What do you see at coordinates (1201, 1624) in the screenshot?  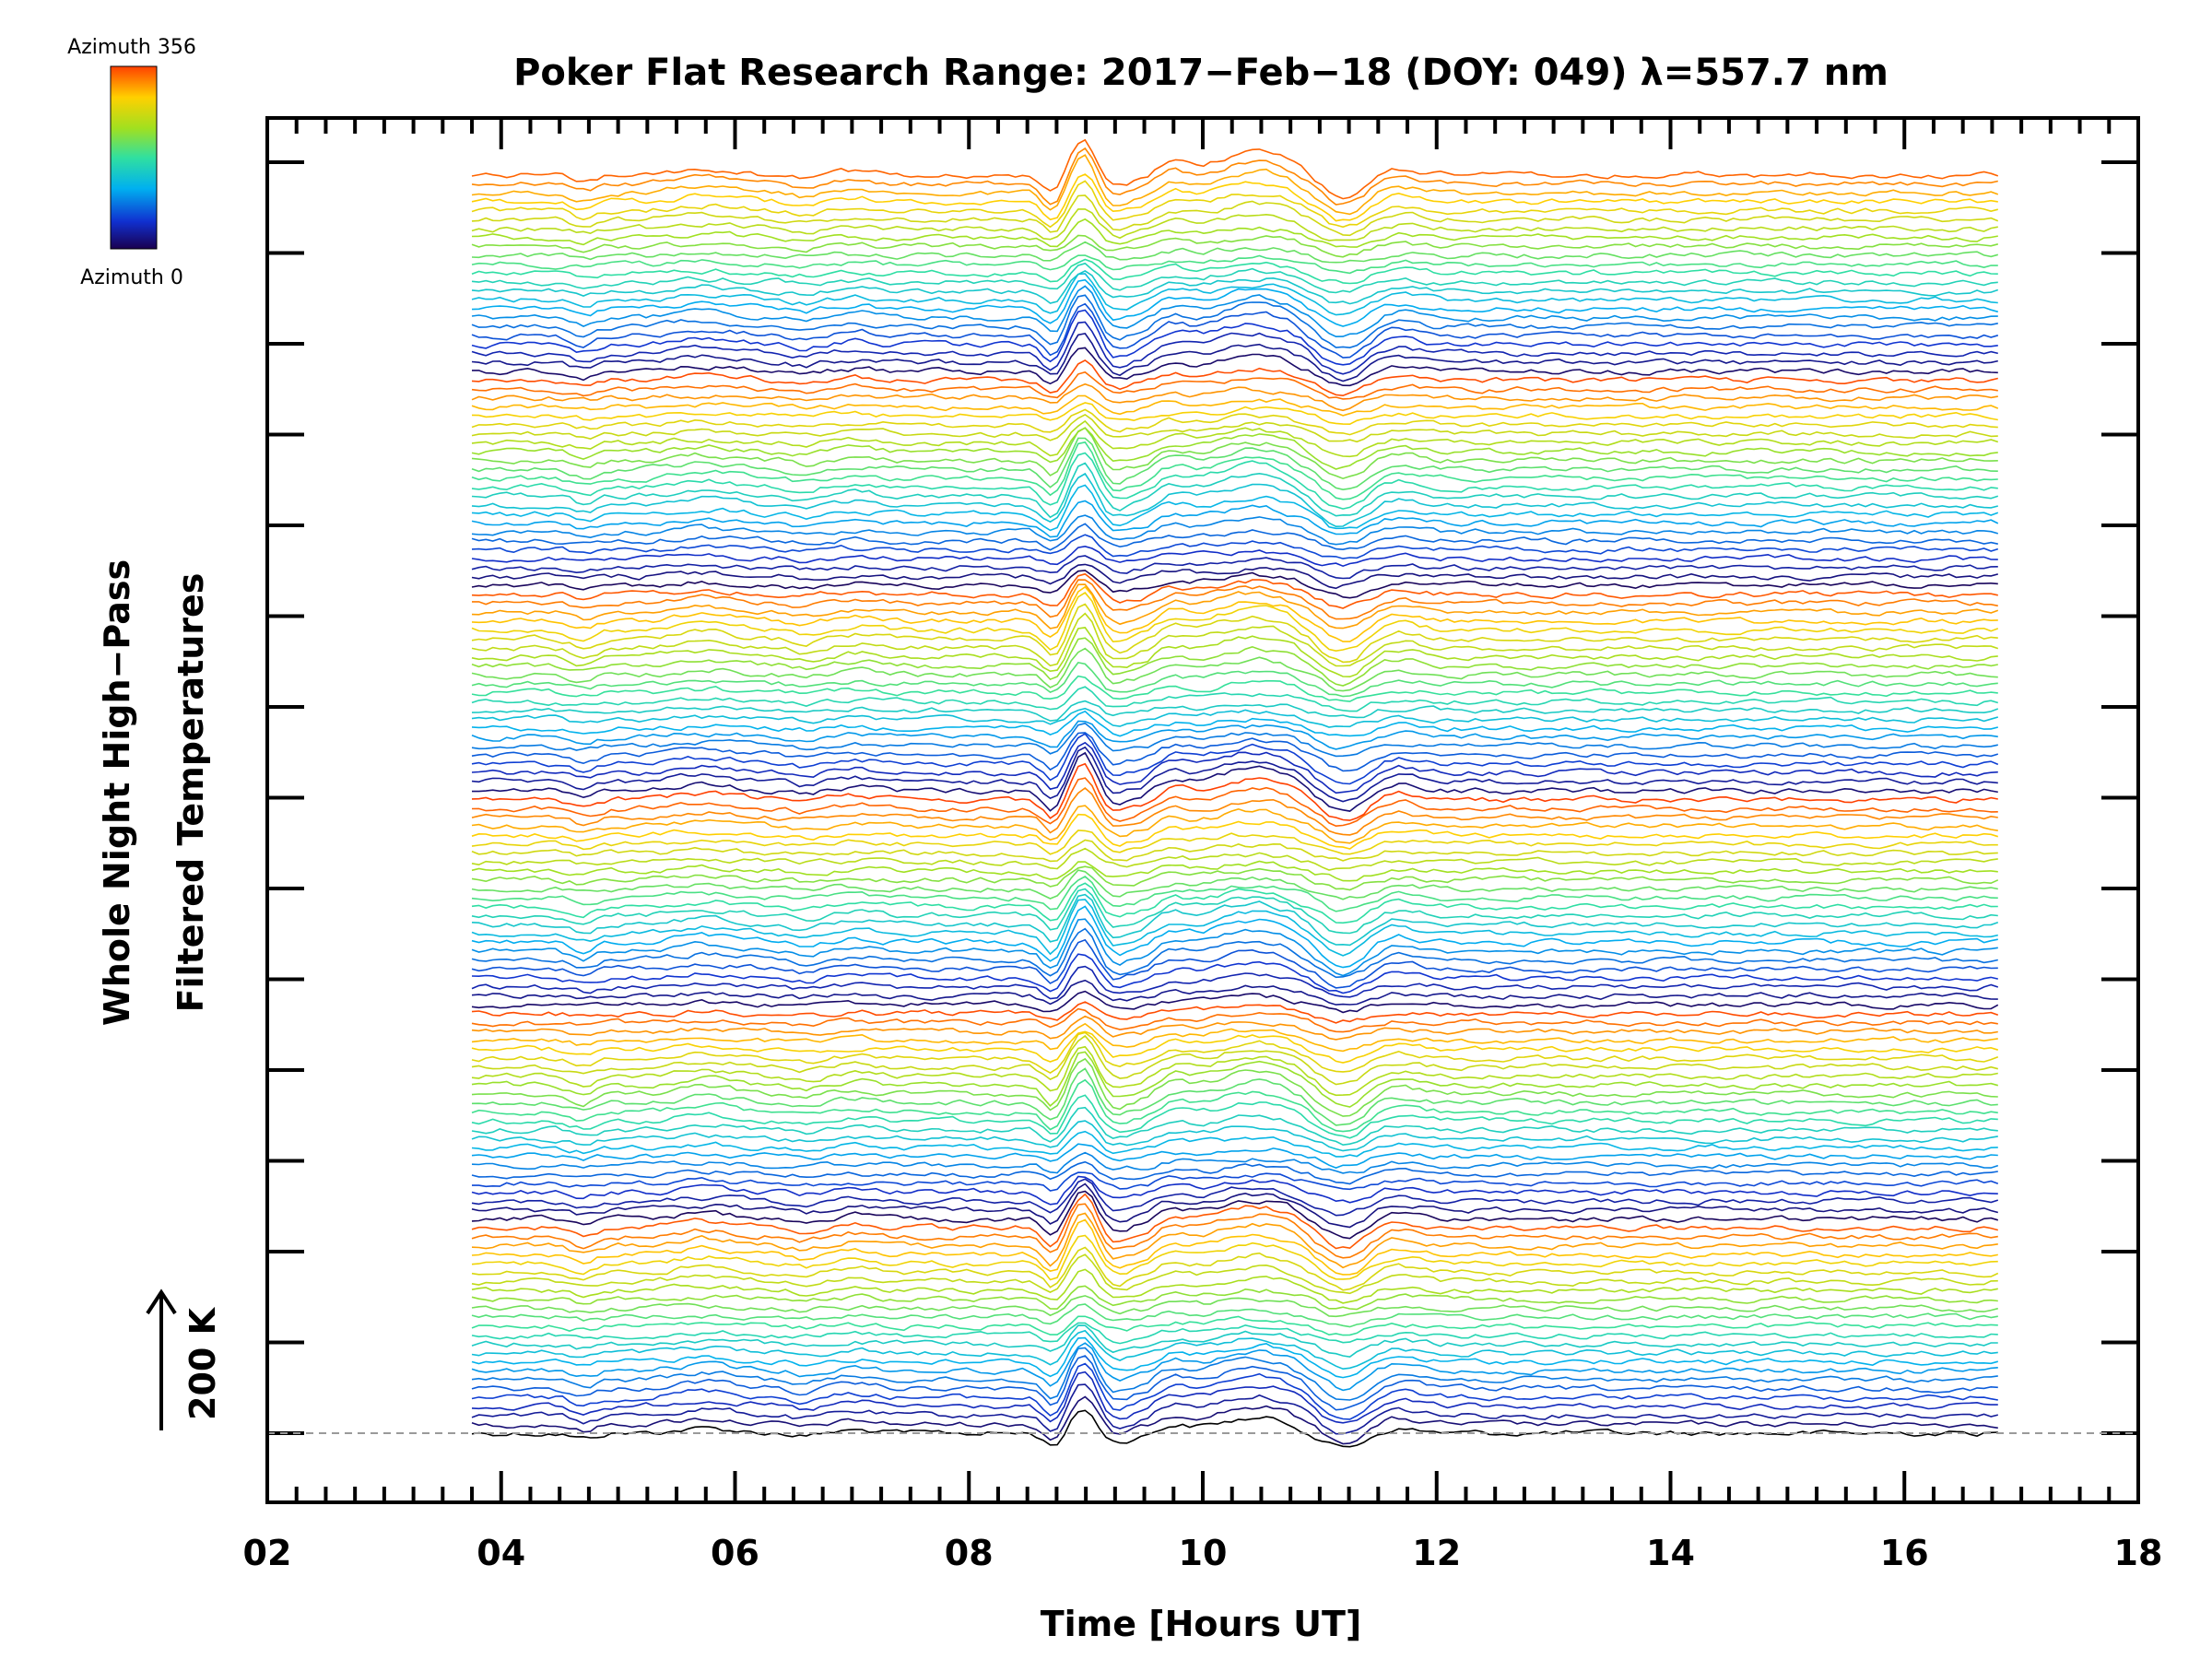 I see `x-axis-title: Time [Hours UT]` at bounding box center [1201, 1624].